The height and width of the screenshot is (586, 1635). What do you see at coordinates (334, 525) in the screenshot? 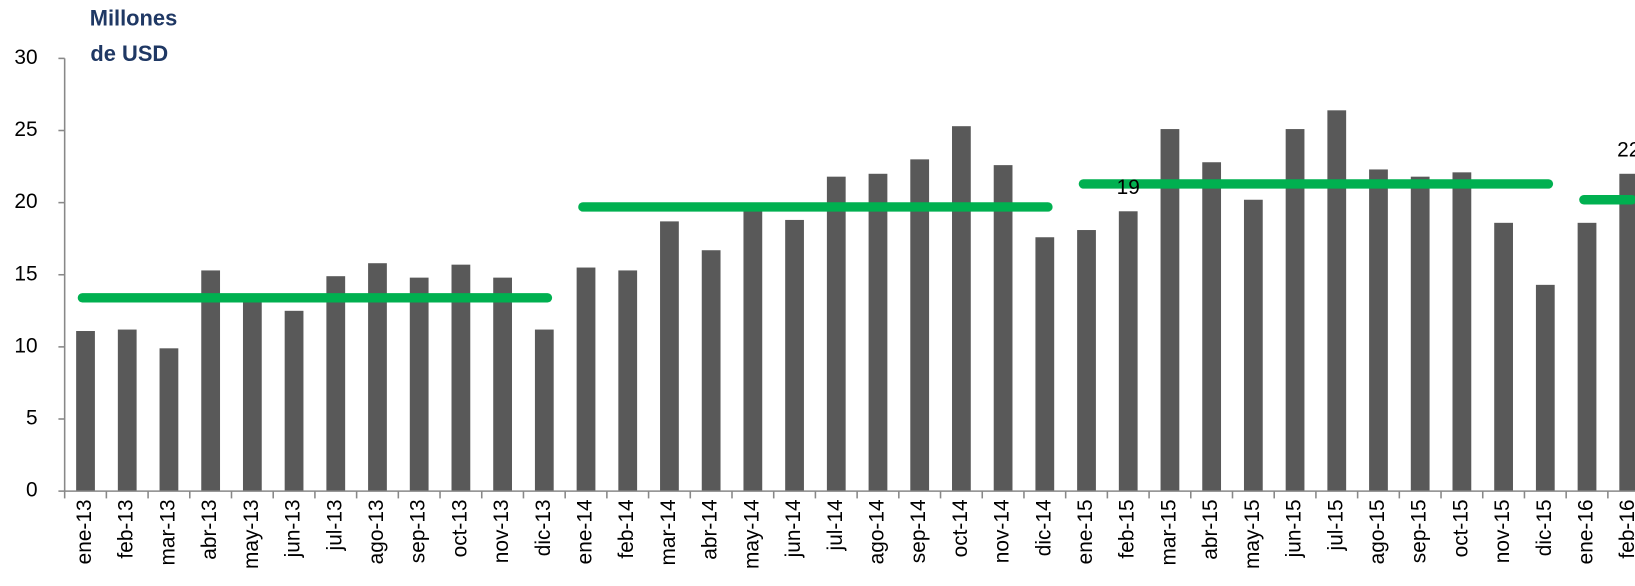
I see `x-tick-label: jul-13` at bounding box center [334, 525].